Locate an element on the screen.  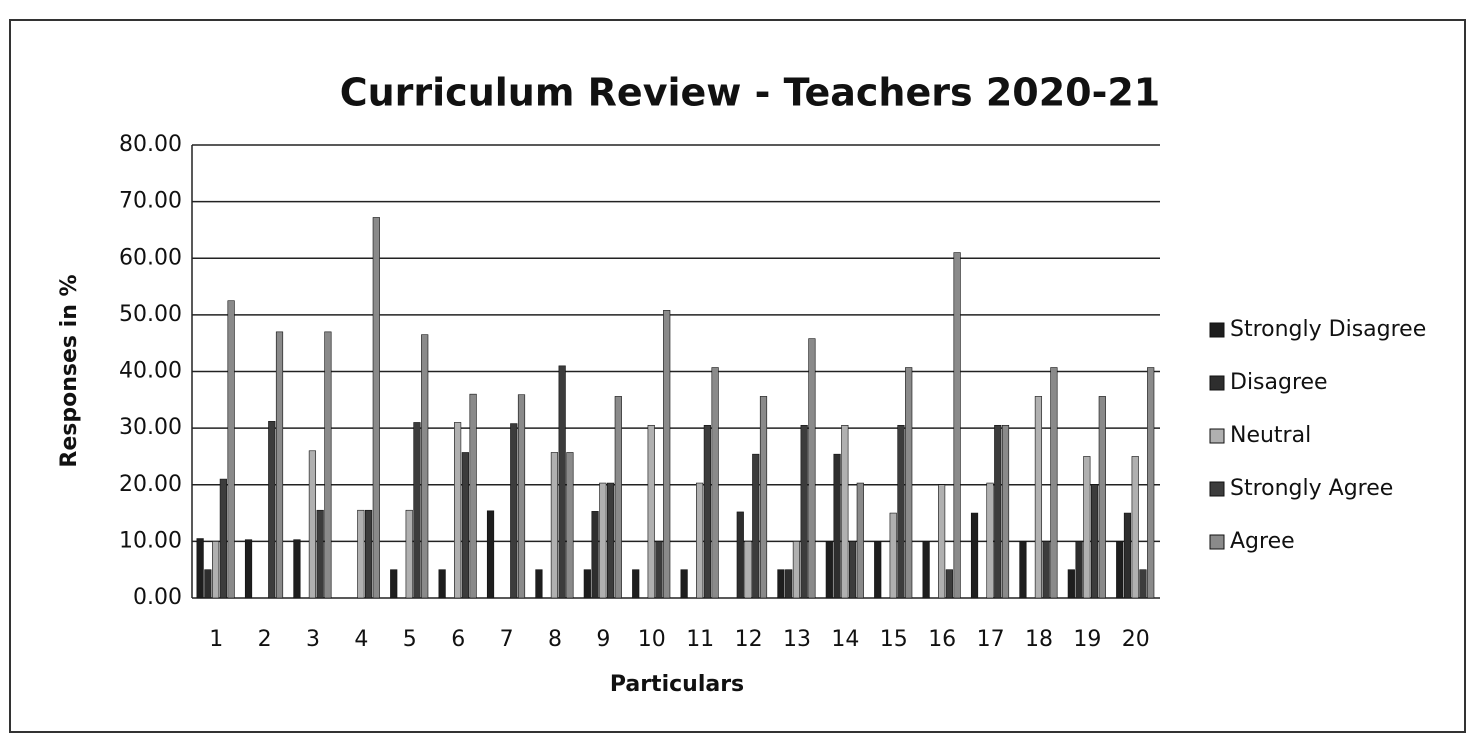
legend-label: Neutral is located at coordinates (1270, 435).